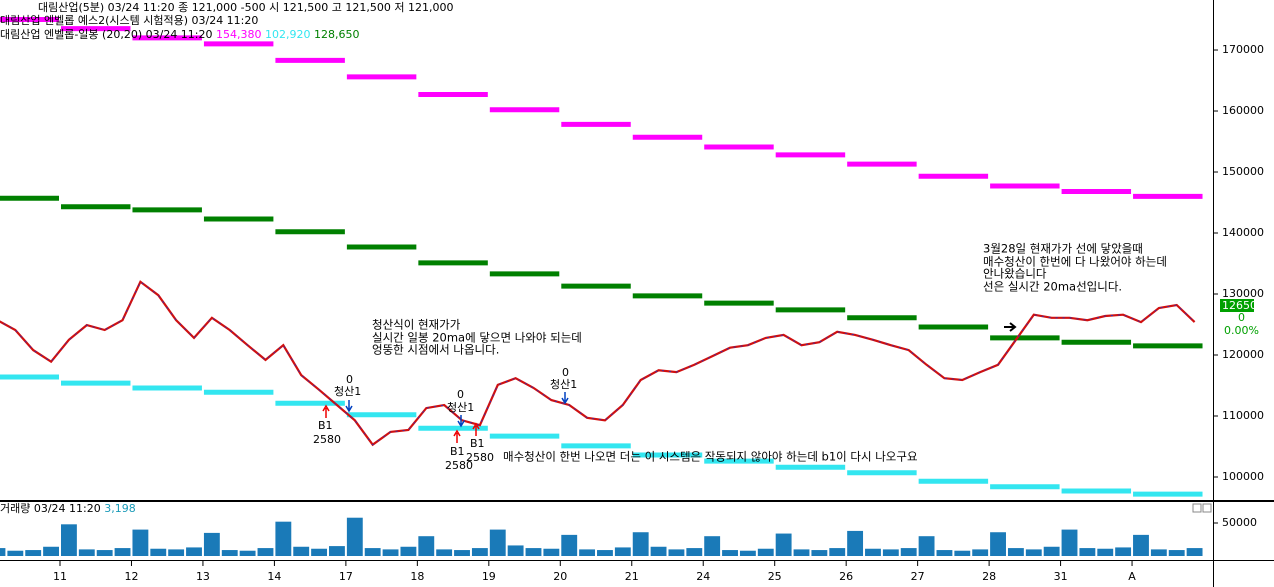 The height and width of the screenshot is (587, 1274). What do you see at coordinates (1239, 522) in the screenshot?
I see `y-tick-label: 50000` at bounding box center [1239, 522].